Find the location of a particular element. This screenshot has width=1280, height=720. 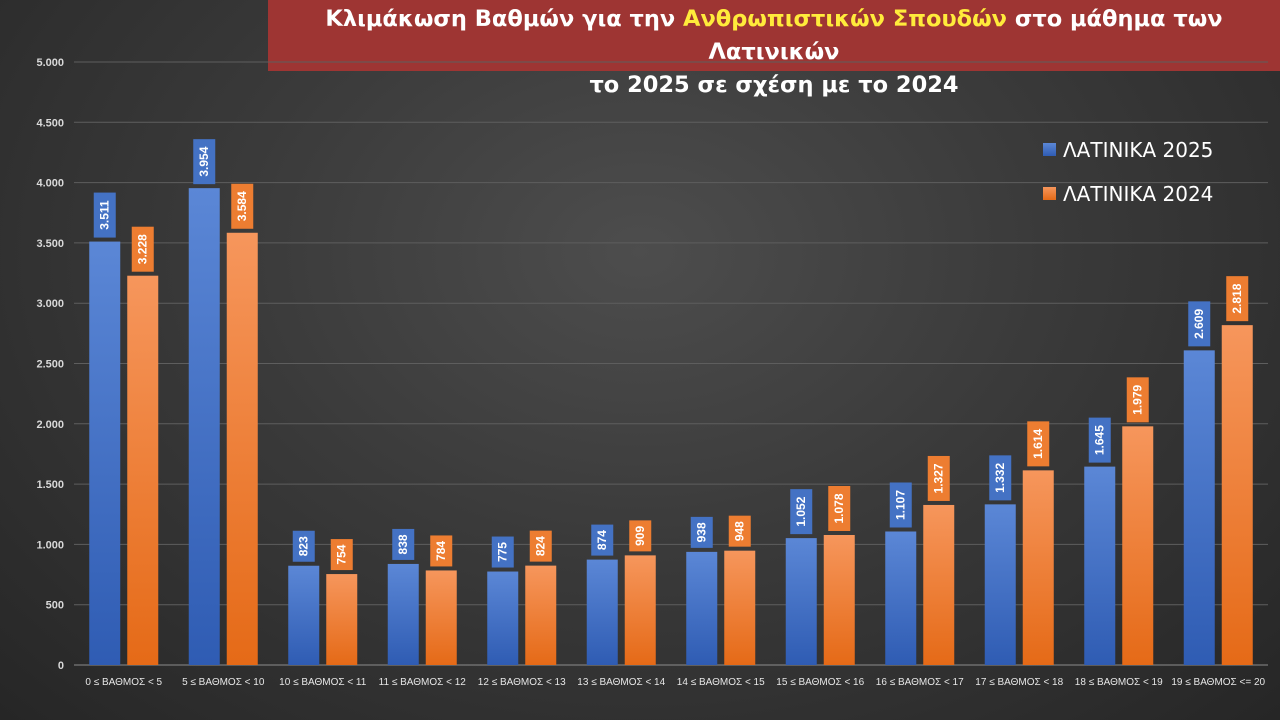

x-tick-label: 15 ≤ ΒΑΘΜΟΣ < 16 is located at coordinates (820, 682).